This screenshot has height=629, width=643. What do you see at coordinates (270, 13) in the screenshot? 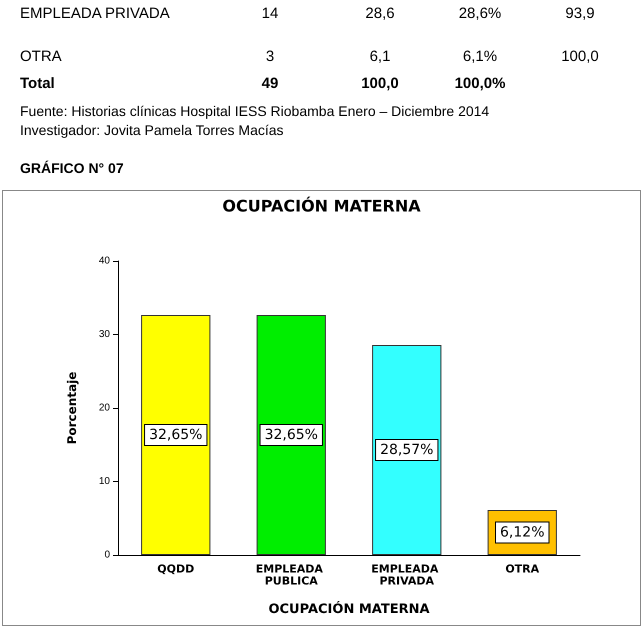
I see `text: 14` at bounding box center [270, 13].